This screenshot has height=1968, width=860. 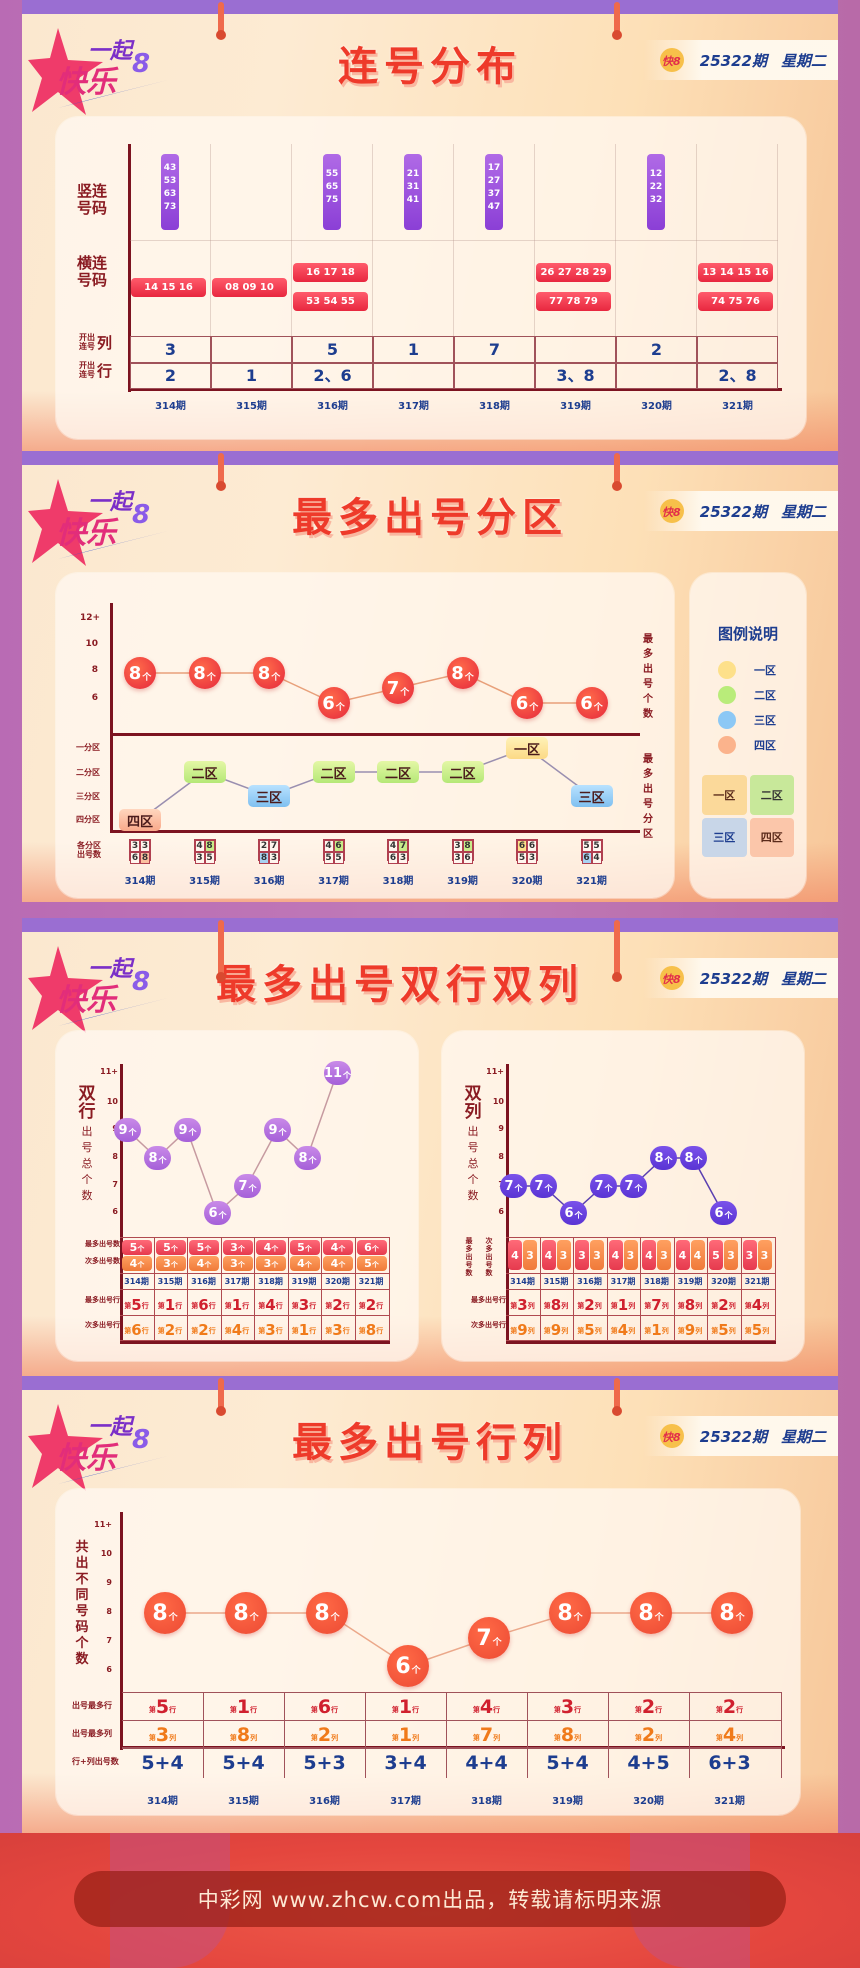 I want to click on badge-value: 3, so click(x=167, y=1263).